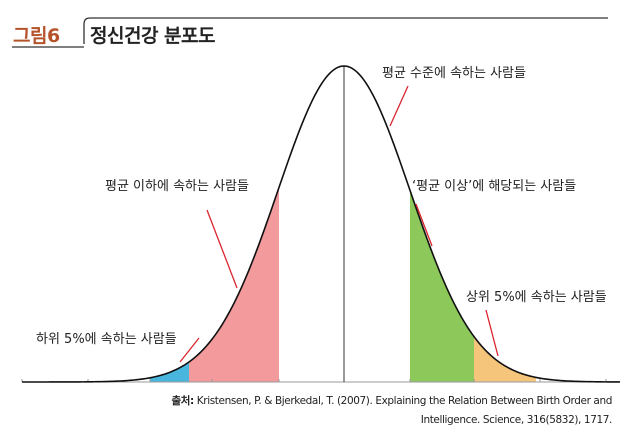  Describe the element at coordinates (454, 73) in the screenshot. I see `label-average-level: 평균 수준에 속하는 사람들` at that location.